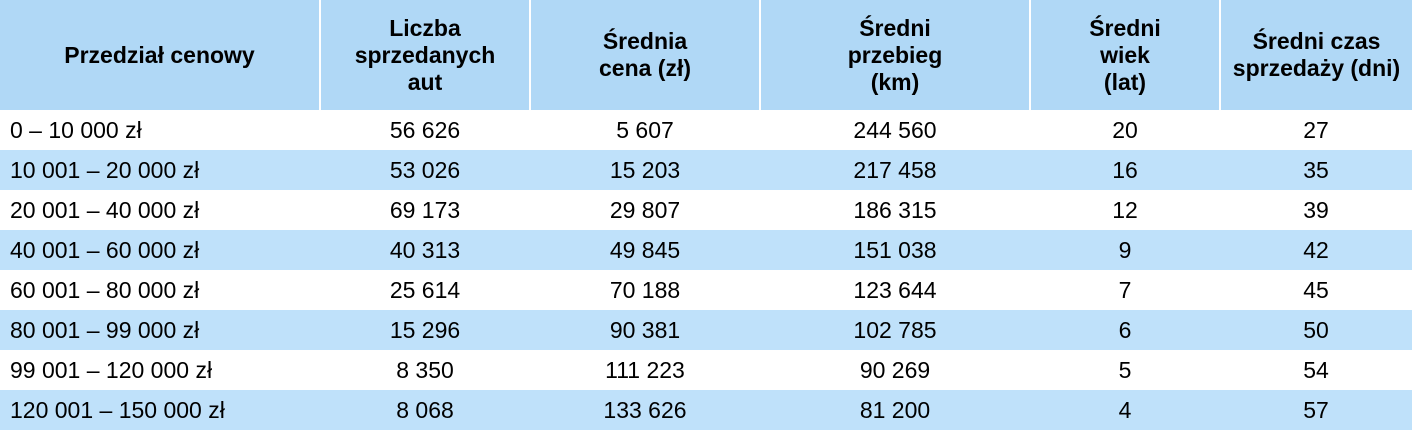  I want to click on header-text: Średni czas sprzedaży (dni), so click(1316, 54).